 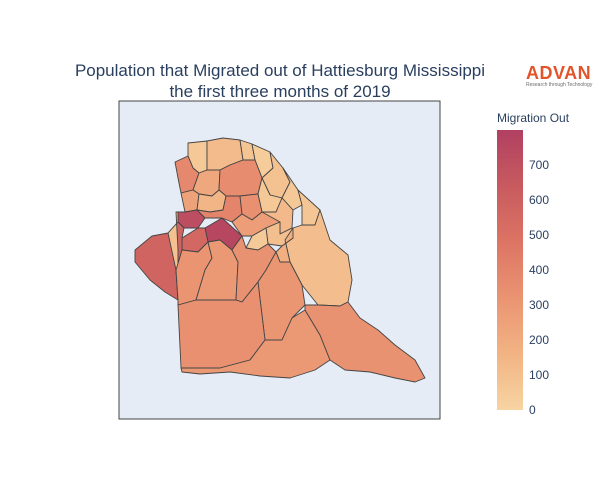 What do you see at coordinates (539, 270) in the screenshot?
I see `colorbar-tick-label: 400` at bounding box center [539, 270].